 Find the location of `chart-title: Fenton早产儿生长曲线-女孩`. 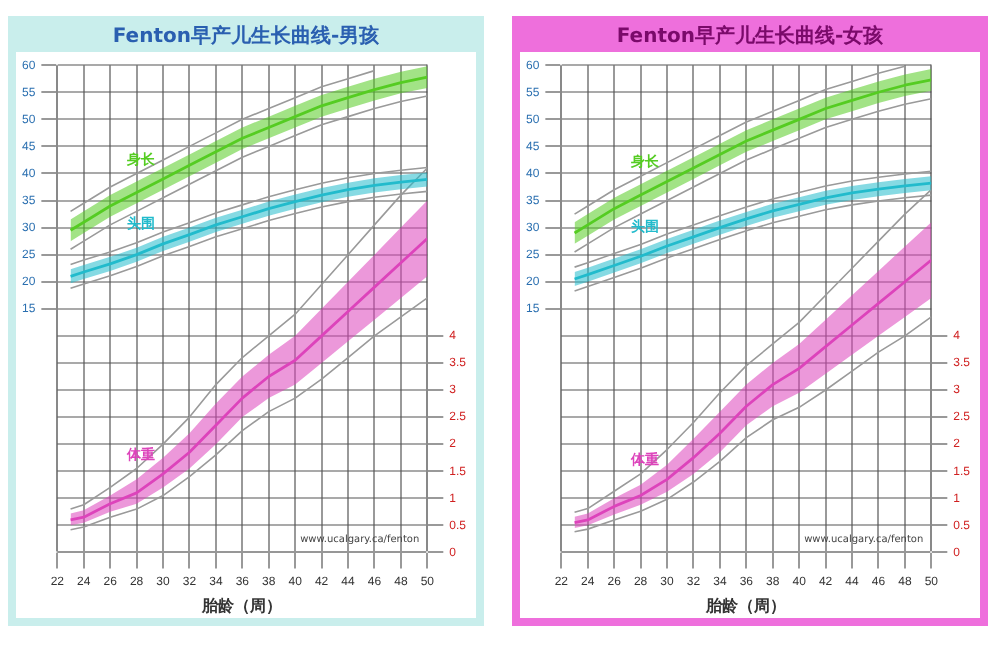

chart-title: Fenton早产儿生长曲线-女孩 is located at coordinates (750, 38).